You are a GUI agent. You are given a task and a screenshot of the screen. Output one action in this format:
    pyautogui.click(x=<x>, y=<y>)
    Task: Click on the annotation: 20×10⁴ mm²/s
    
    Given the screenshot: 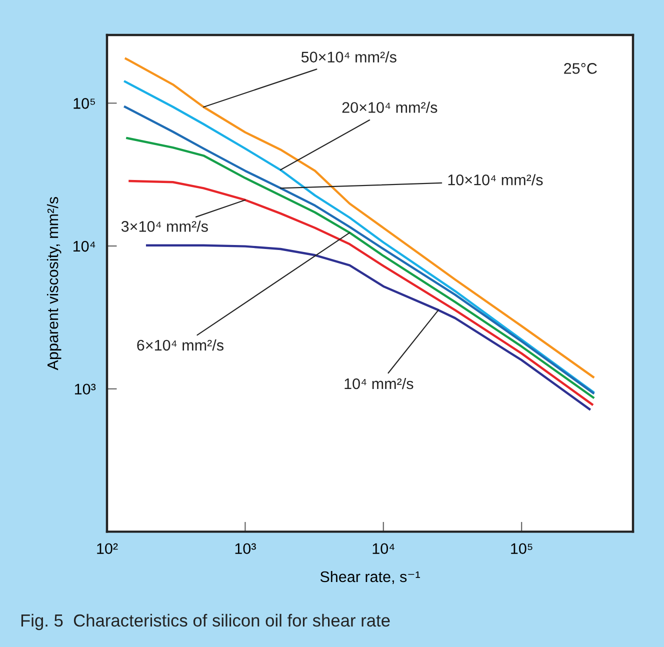 What is the action you would take?
    pyautogui.click(x=390, y=107)
    